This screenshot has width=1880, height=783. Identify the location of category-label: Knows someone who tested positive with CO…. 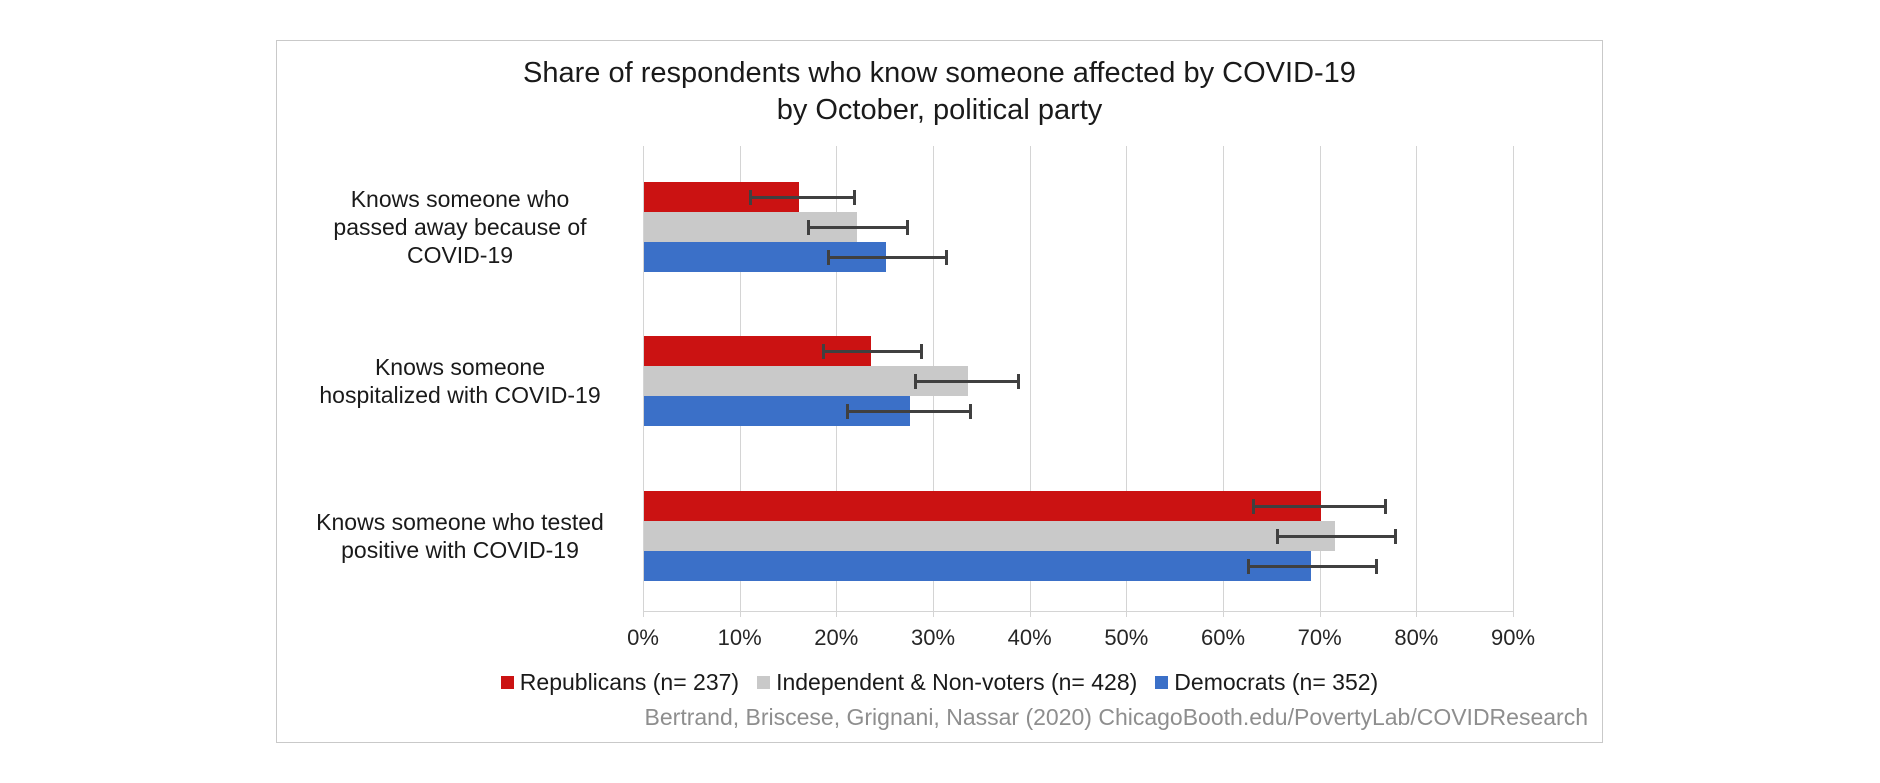
(460, 536).